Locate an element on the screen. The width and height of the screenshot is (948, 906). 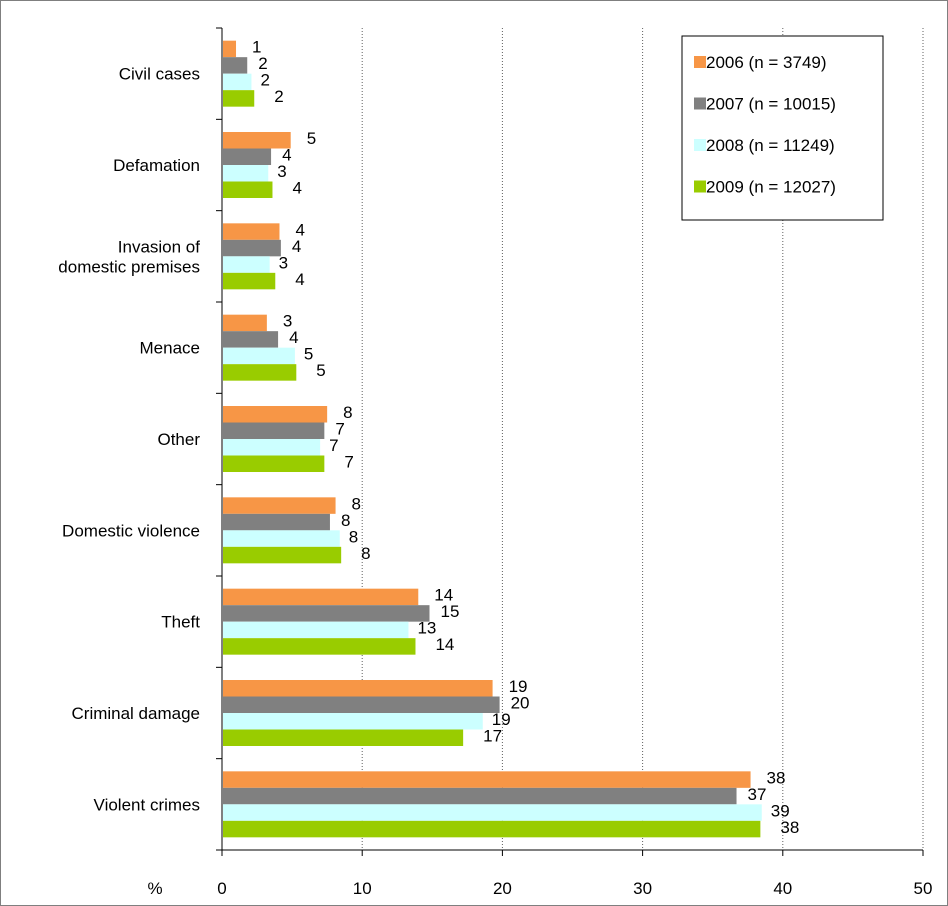
bar-violent-crimes-2006 is located at coordinates (487, 779).